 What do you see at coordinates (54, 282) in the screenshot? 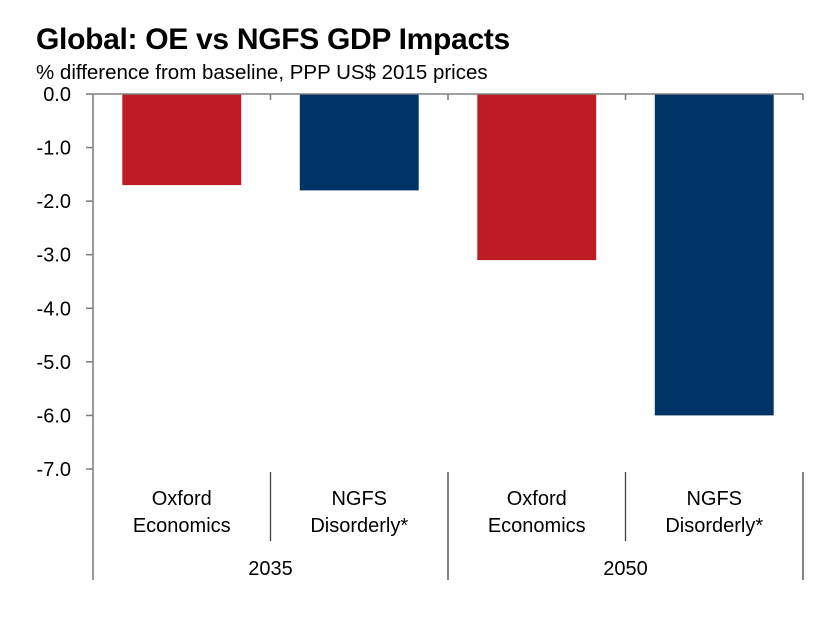
I see `y-tick-labels: 0.0 -1.0 -2.0 -3.0 -4.0 -5.0 -6.0 -7.0` at bounding box center [54, 282].